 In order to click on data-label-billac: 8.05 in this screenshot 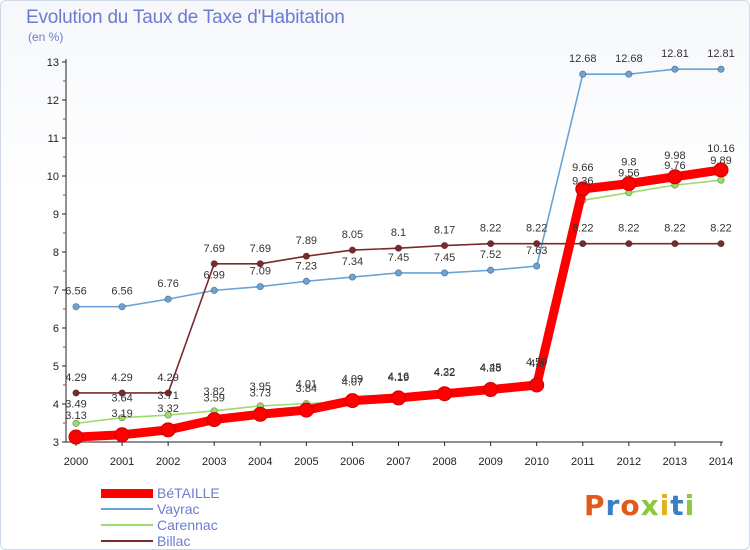, I will do `click(352, 235)`.